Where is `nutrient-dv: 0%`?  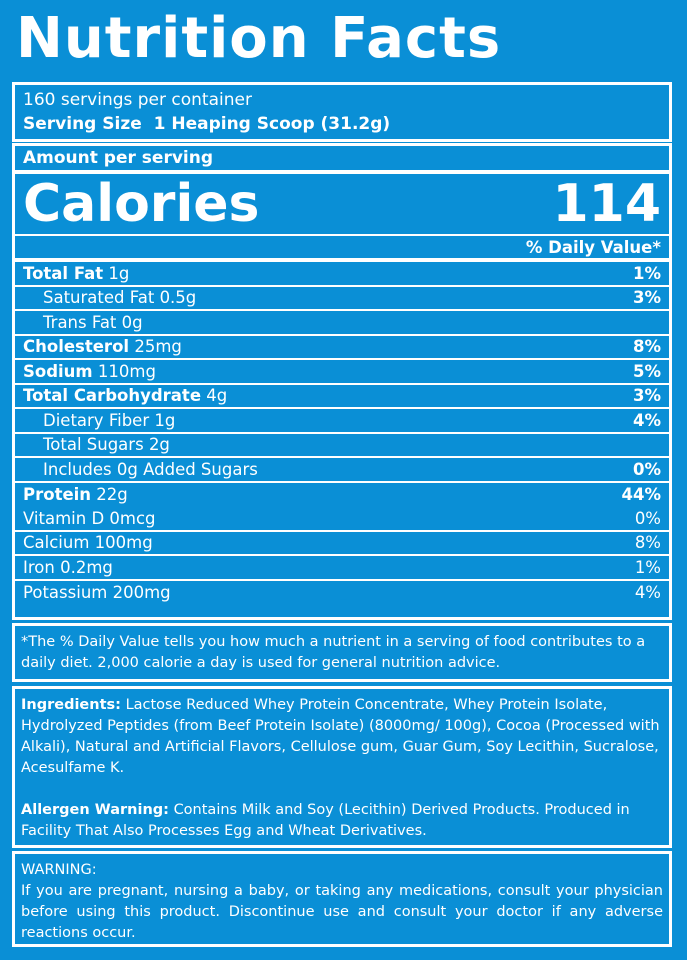
nutrient-dv: 0% is located at coordinates (646, 469).